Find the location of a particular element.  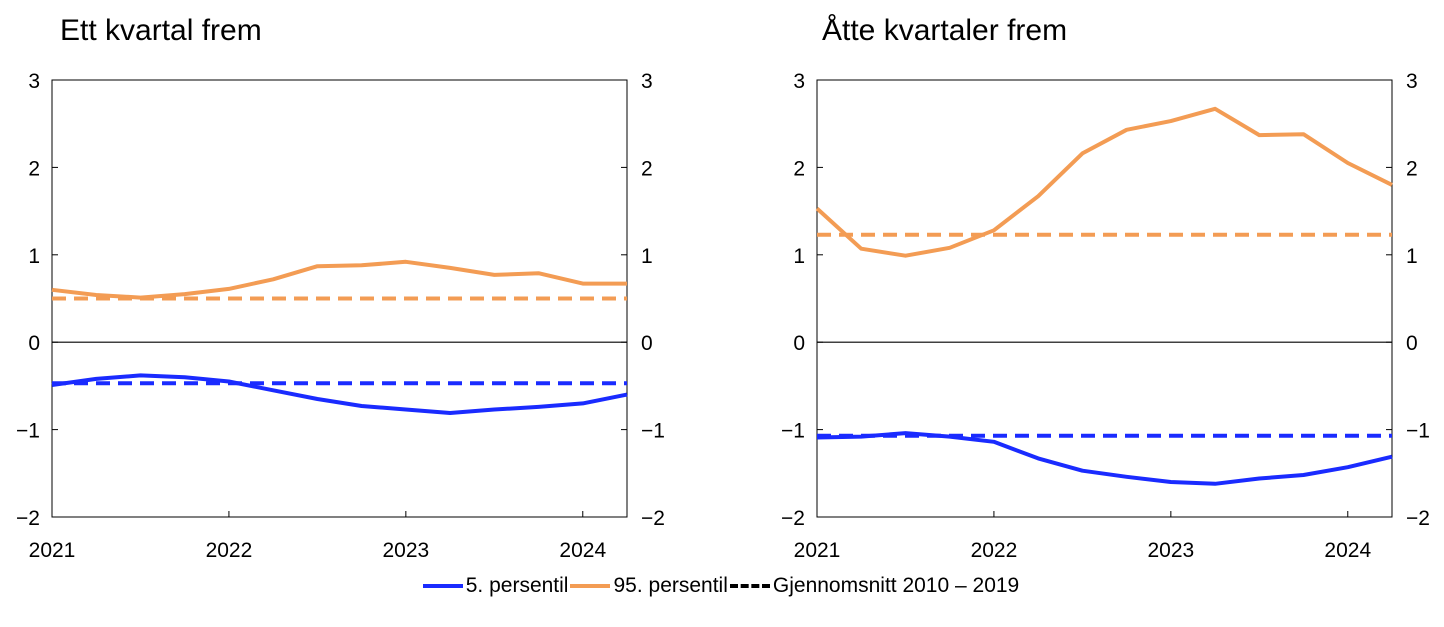

legend-item-p5: 5. persentil is located at coordinates (495, 586).